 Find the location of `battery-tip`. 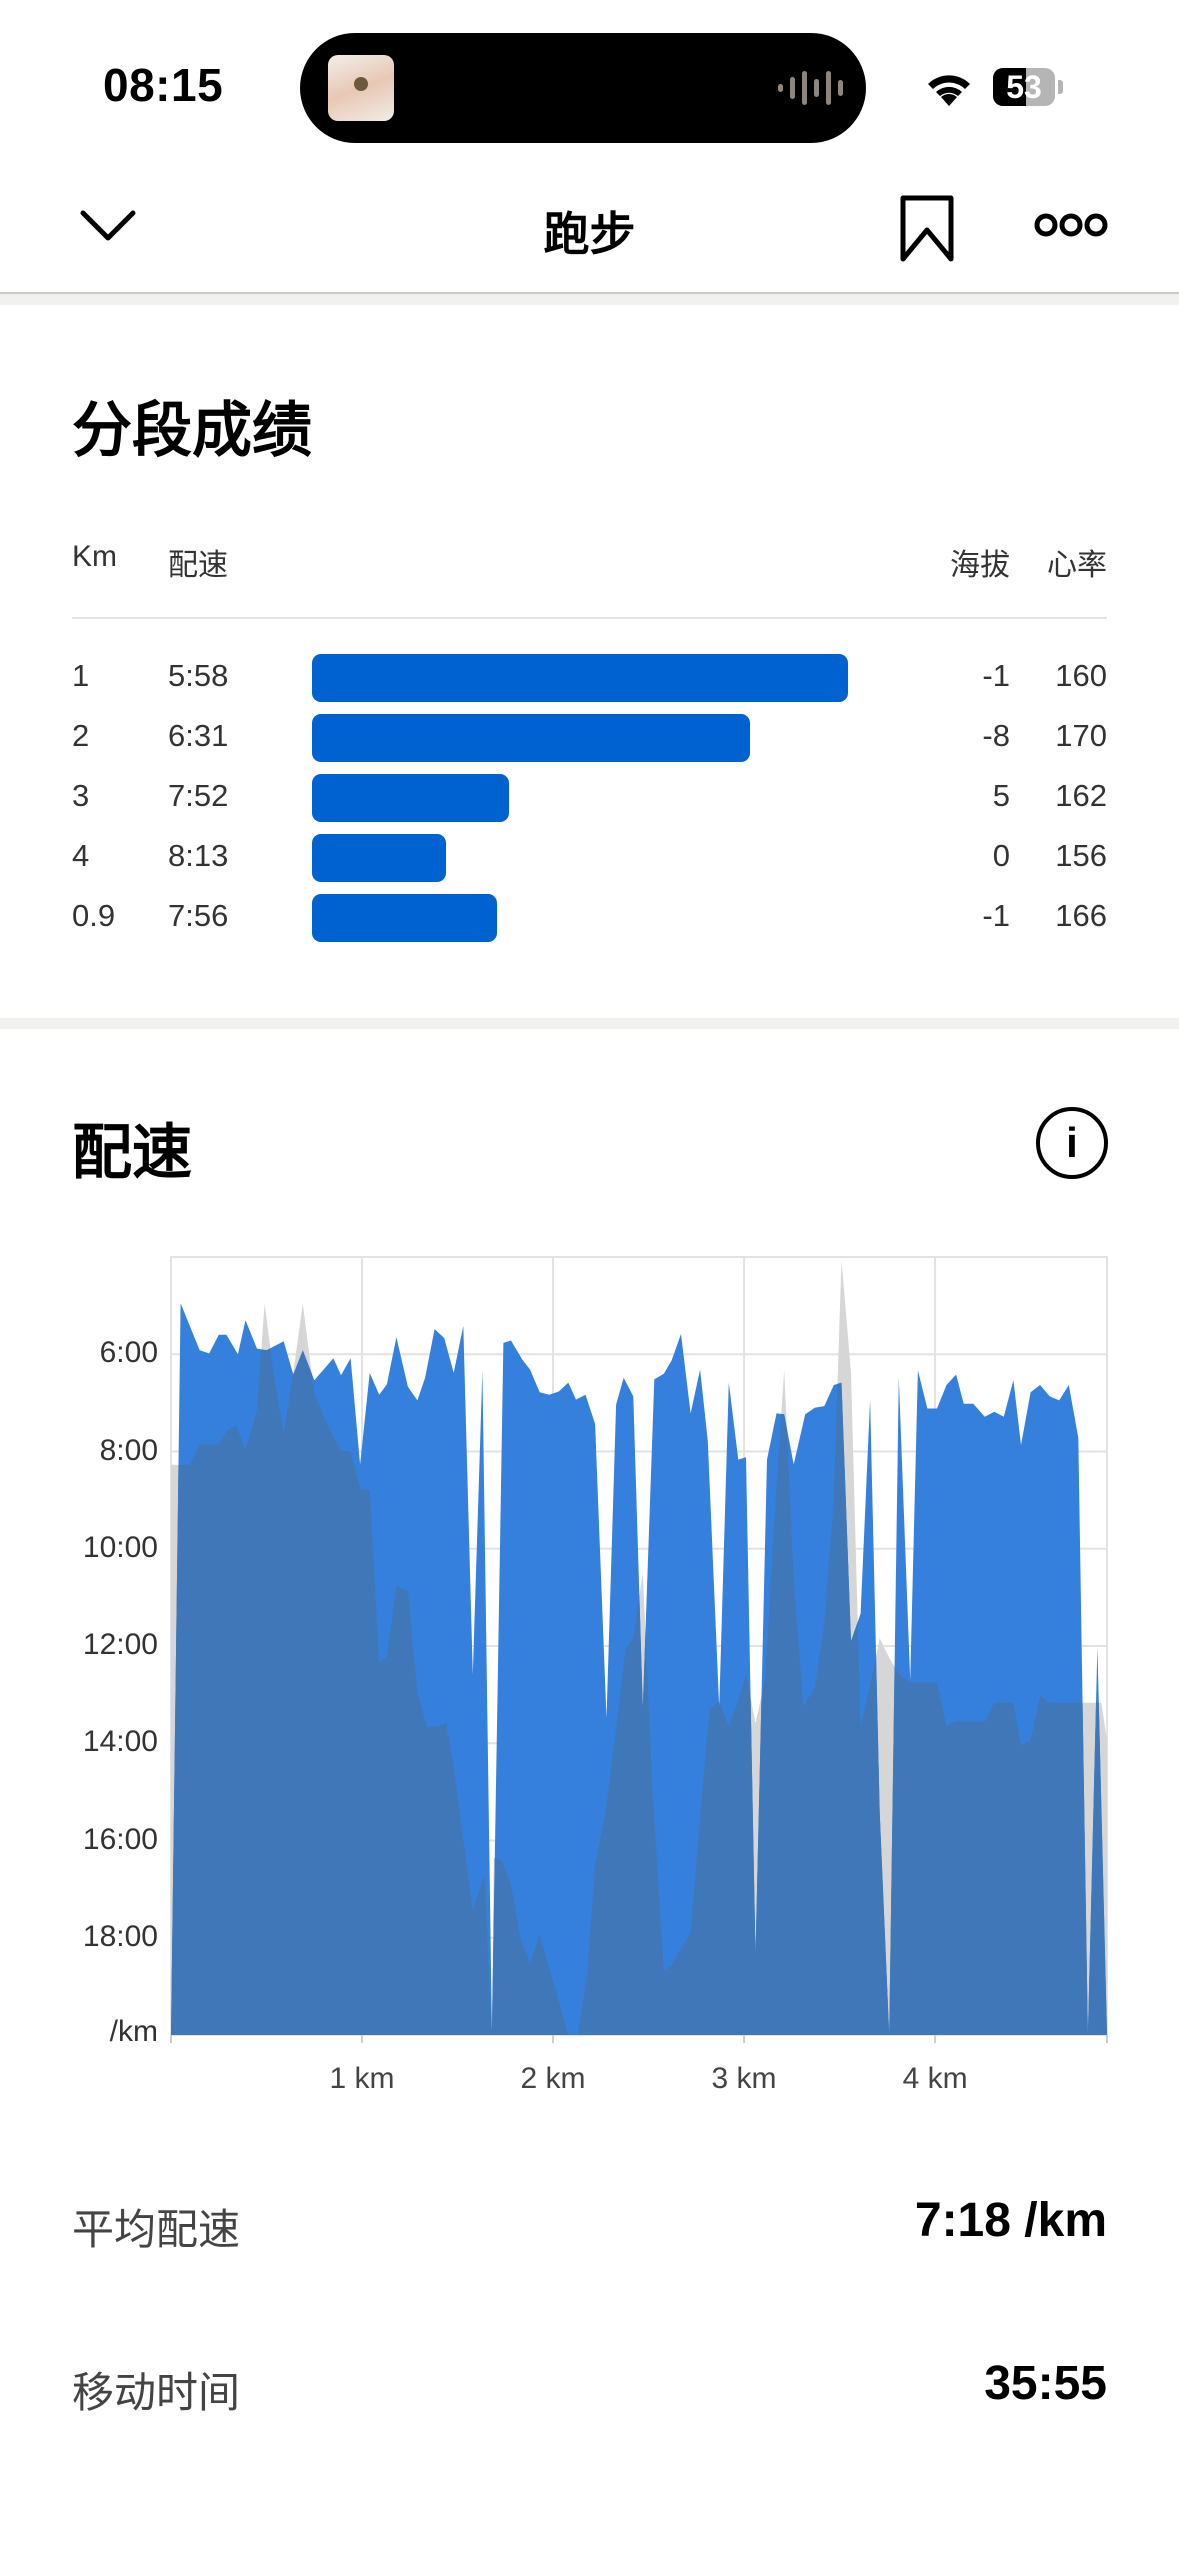

battery-tip is located at coordinates (1060, 87).